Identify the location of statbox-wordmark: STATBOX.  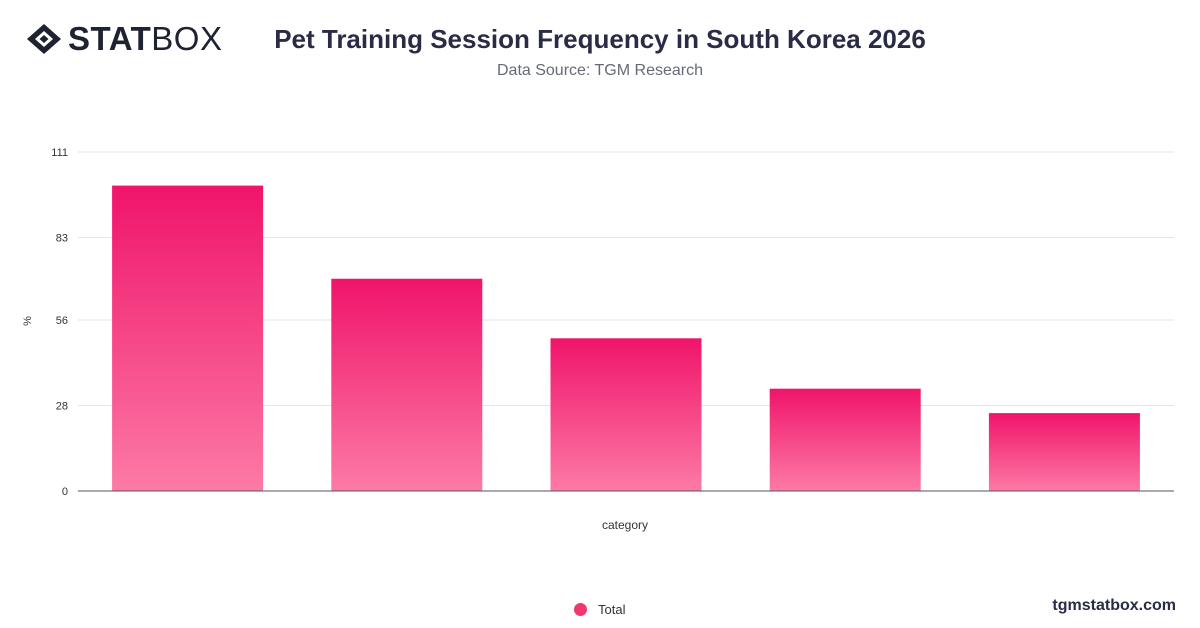
(145, 38).